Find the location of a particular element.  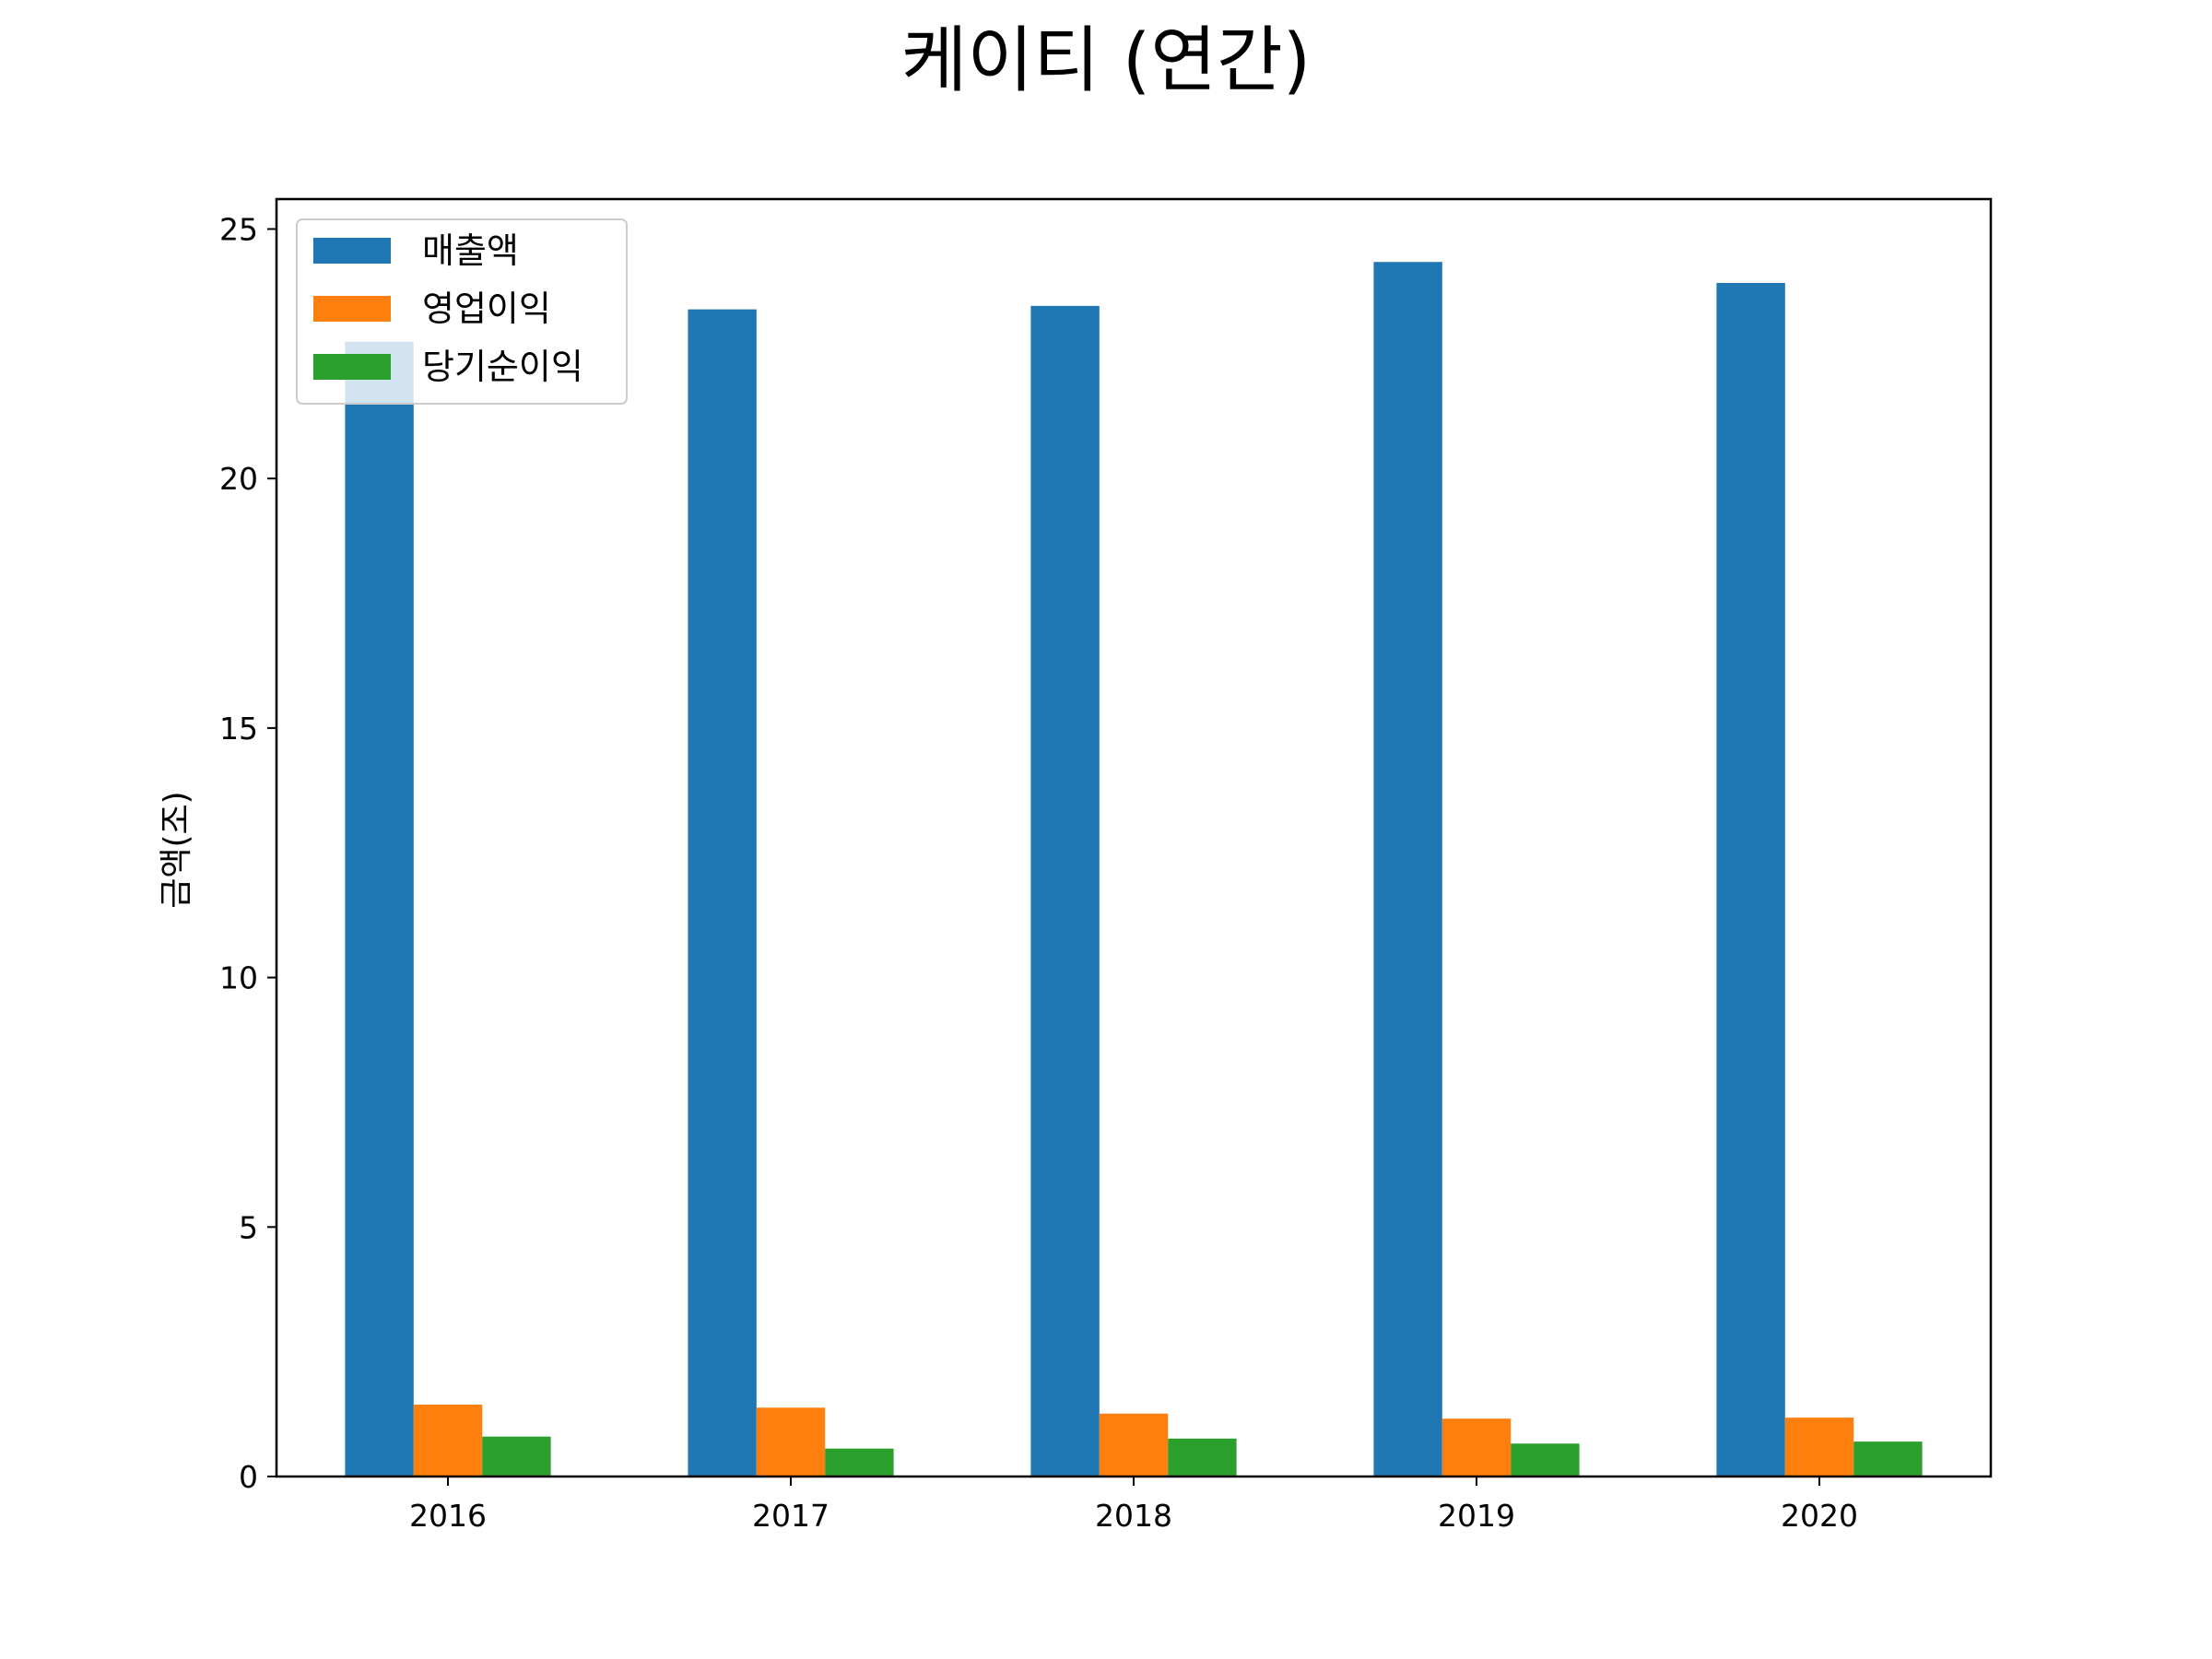

bar-매출액-2017 is located at coordinates (722, 893).